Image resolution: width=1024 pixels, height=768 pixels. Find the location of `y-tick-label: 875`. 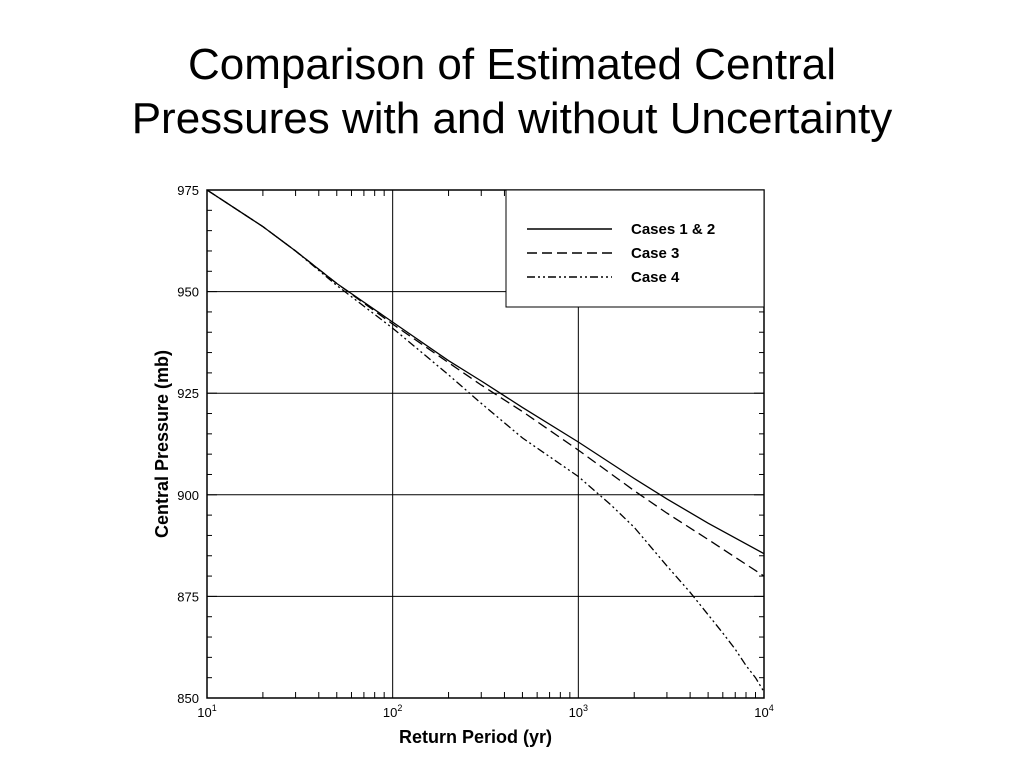

y-tick-label: 875 is located at coordinates (188, 596).